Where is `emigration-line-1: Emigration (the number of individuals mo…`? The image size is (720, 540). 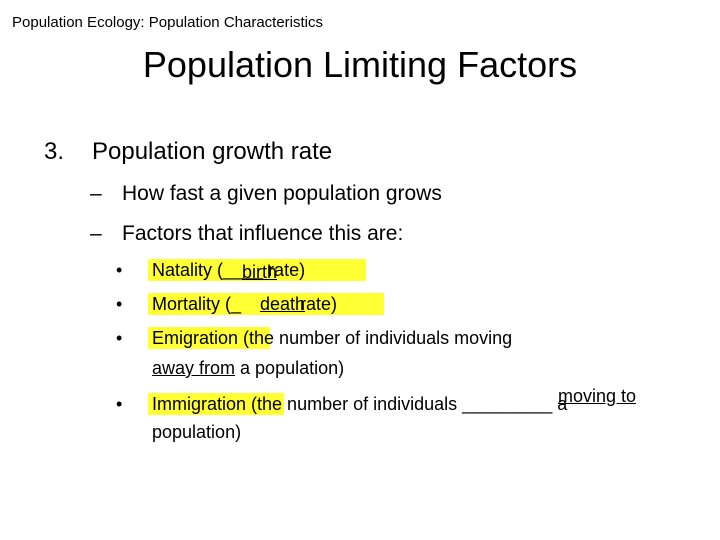 emigration-line-1: Emigration (the number of individuals mo… is located at coordinates (332, 338).